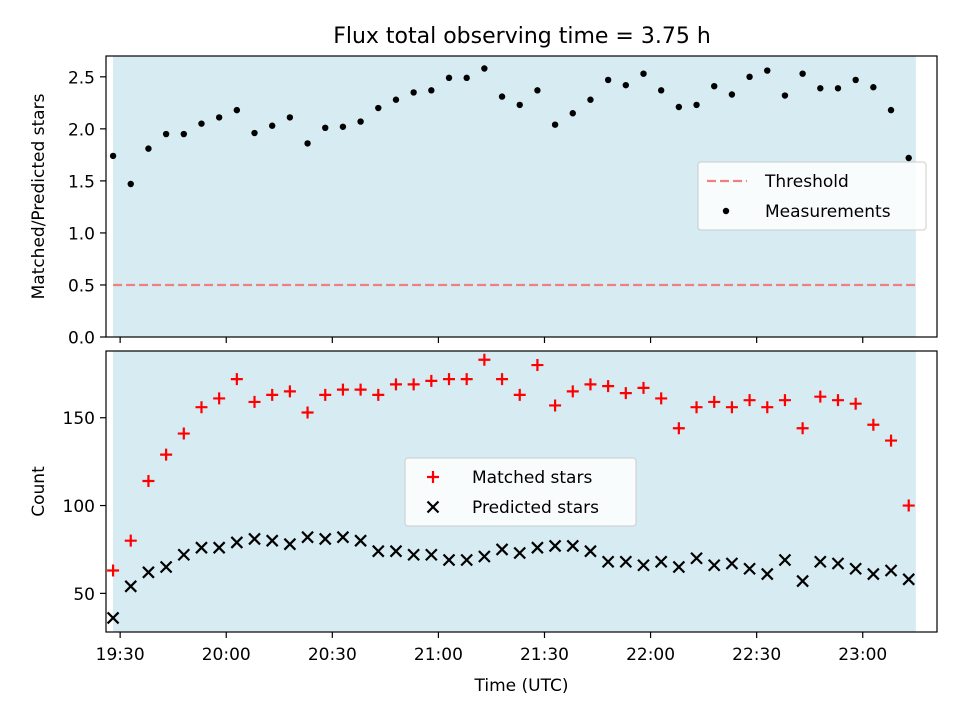  Describe the element at coordinates (756, 655) in the screenshot. I see `x-tick-label: 22:30` at that location.